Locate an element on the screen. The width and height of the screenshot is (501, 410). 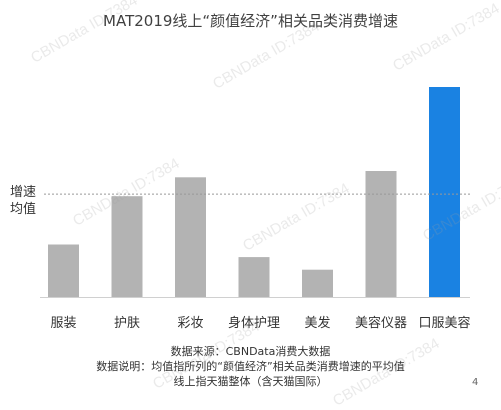
x-tick-label: 美发 is located at coordinates (317, 323).